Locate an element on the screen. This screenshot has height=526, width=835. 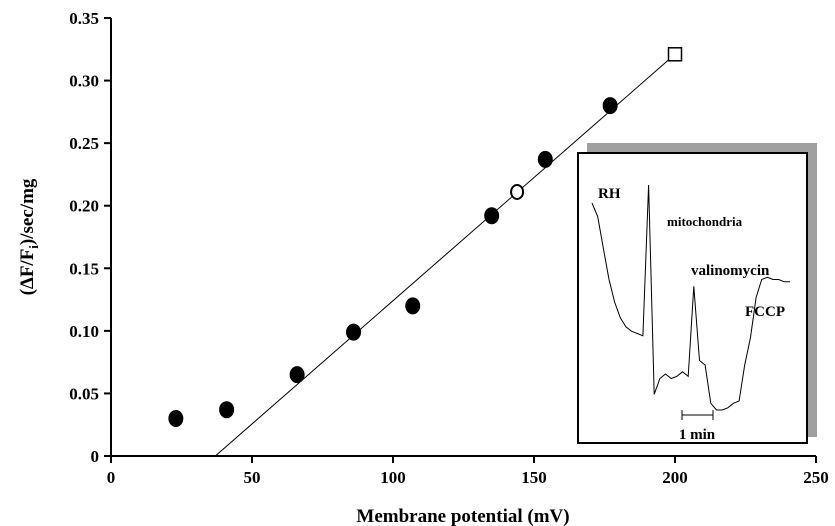
x-tick-label: 50 is located at coordinates (252, 477).